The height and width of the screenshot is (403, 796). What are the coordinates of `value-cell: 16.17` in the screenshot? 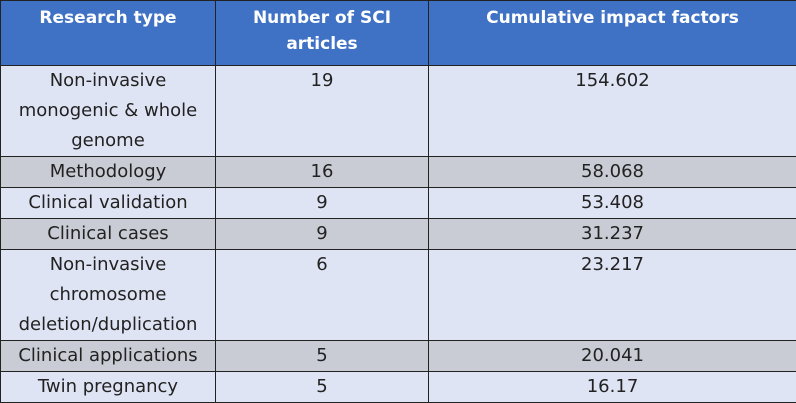 It's located at (612, 387).